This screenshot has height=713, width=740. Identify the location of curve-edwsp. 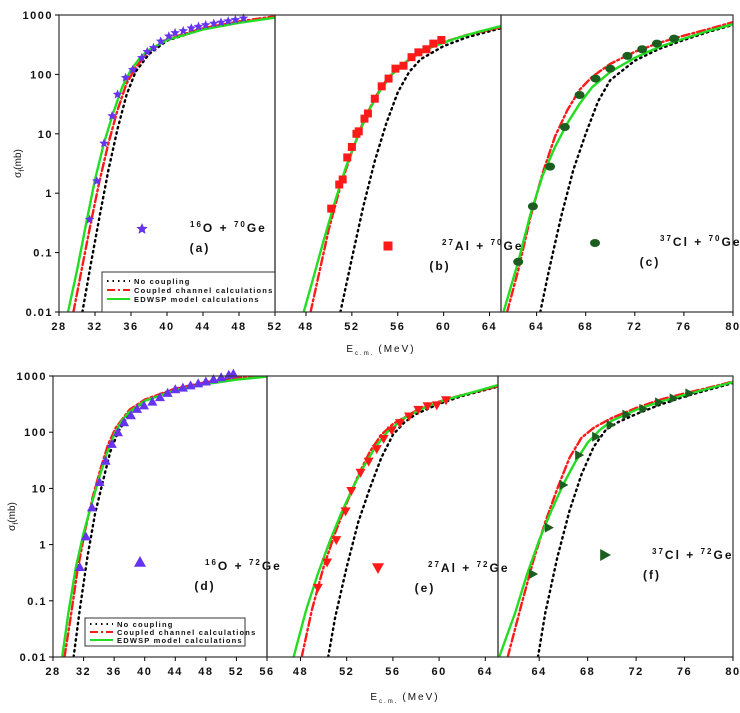
(170, 164).